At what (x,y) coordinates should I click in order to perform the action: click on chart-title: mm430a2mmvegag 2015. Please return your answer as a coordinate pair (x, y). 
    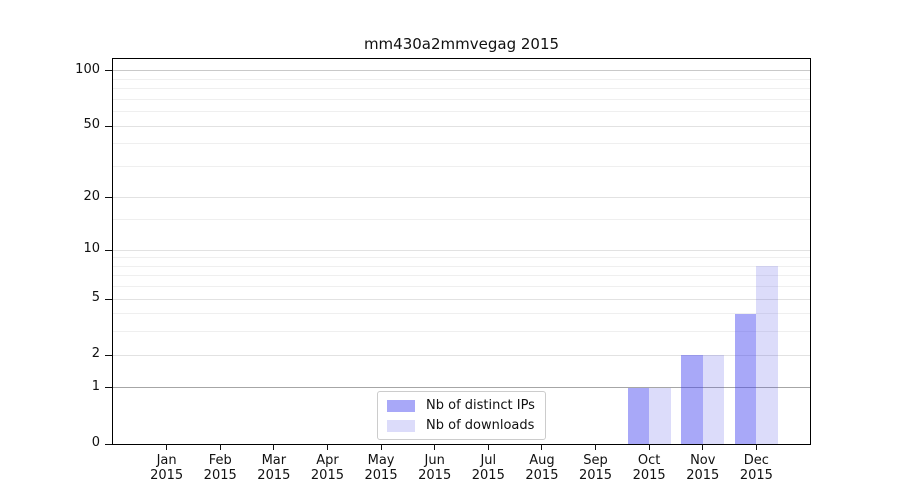
    Looking at the image, I should click on (461, 44).